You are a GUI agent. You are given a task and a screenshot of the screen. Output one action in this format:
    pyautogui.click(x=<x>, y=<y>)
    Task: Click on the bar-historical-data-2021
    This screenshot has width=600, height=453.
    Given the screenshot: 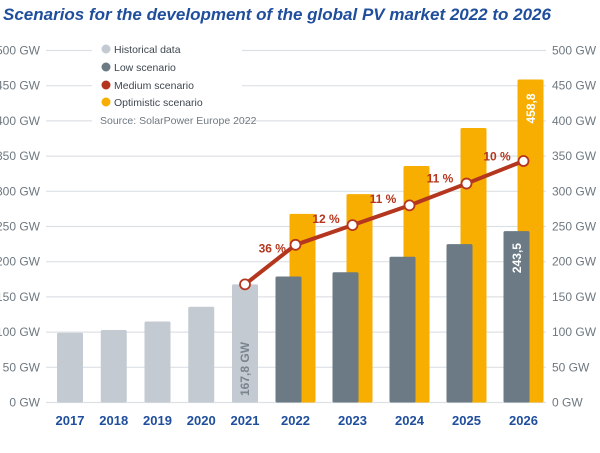 What is the action you would take?
    pyautogui.click(x=245, y=343)
    